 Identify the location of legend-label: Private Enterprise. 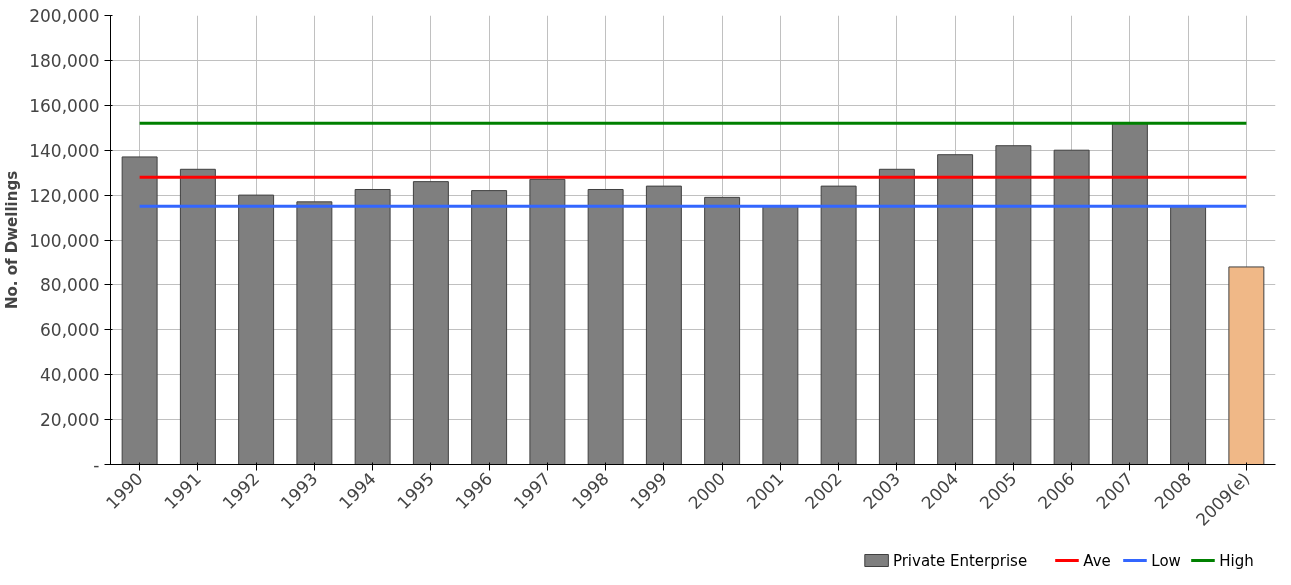
(960, 560).